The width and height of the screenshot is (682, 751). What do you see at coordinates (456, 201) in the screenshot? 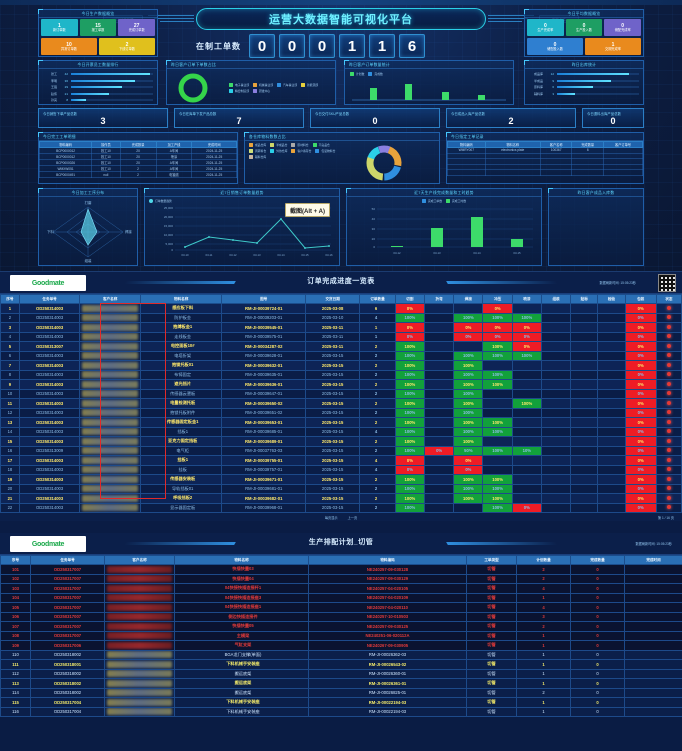
I see `legend-item-1: 完成工时数` at bounding box center [456, 201].